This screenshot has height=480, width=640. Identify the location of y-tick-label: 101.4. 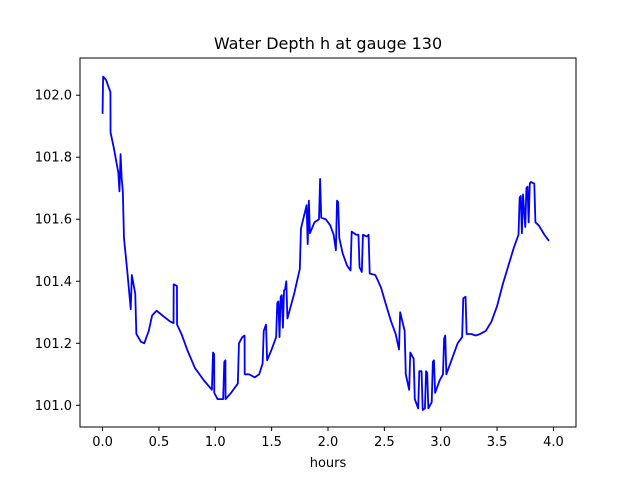
(53, 282).